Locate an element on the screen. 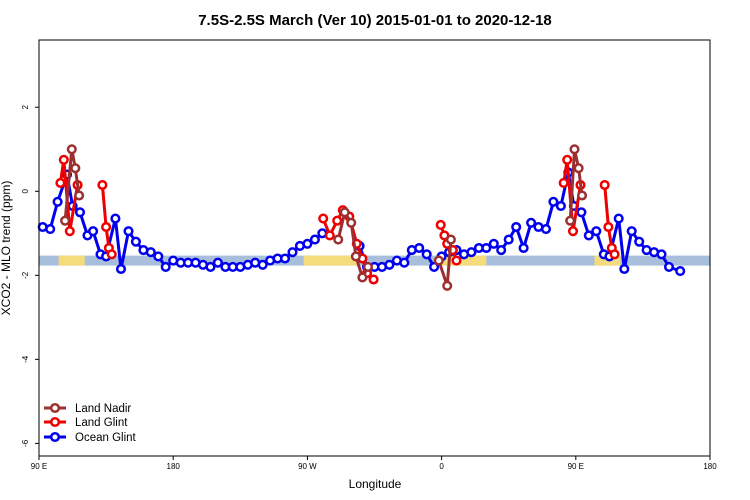 This screenshot has width=750, height=500. legend-label: Land Glint is located at coordinates (101, 423).